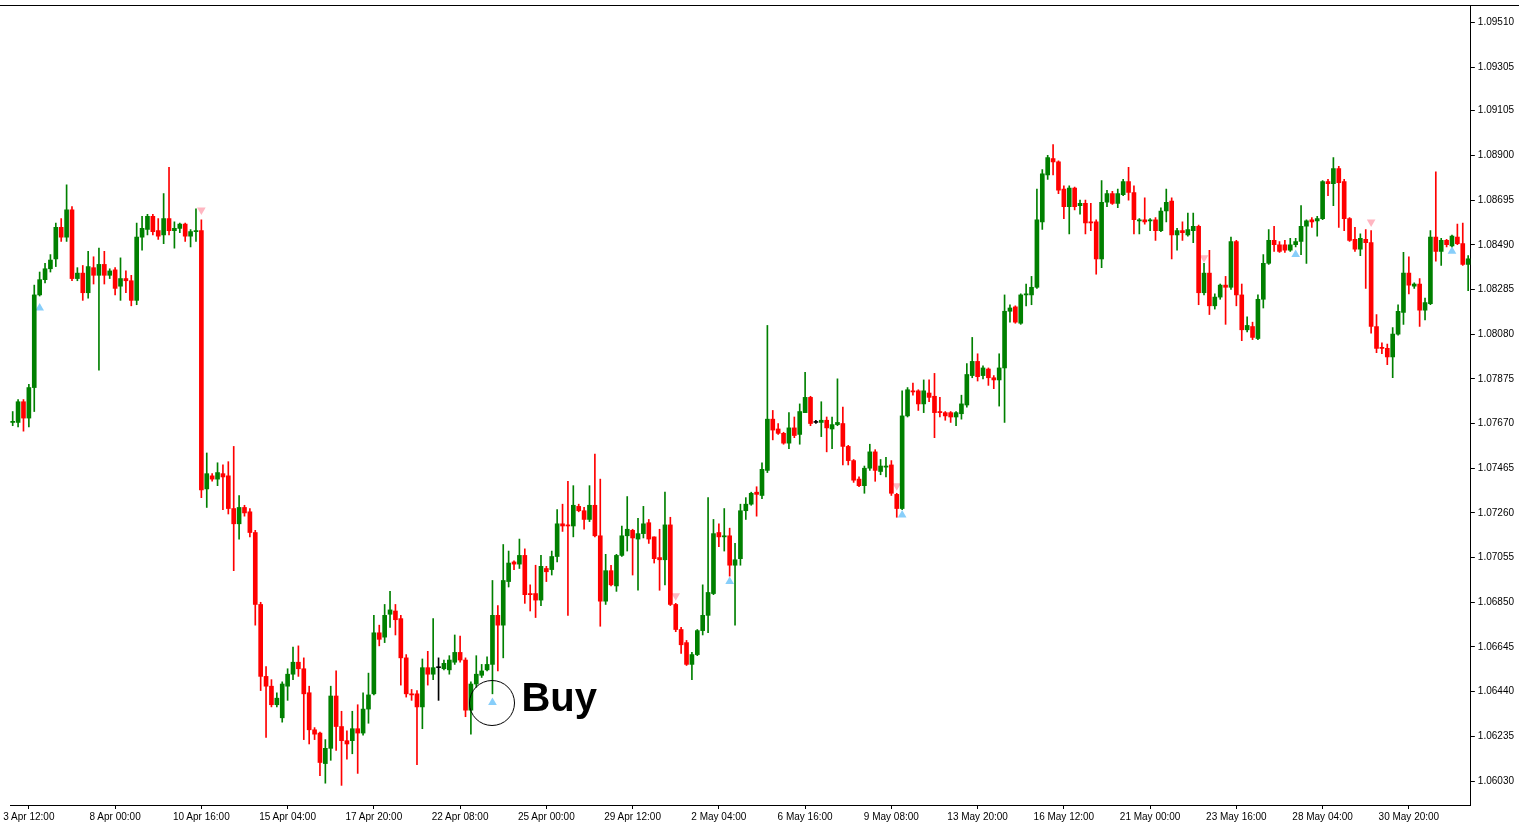 The image size is (1519, 825). Describe the element at coordinates (633, 816) in the screenshot. I see `x-tick-label: 29 Apr 12:00` at that location.